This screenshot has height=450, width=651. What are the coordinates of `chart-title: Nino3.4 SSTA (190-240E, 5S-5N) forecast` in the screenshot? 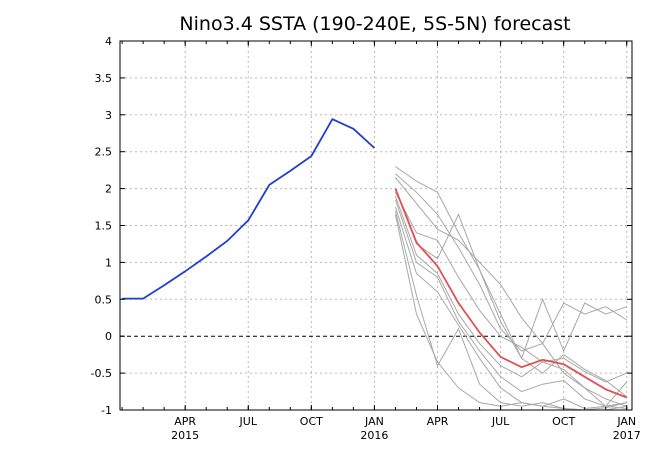 It's located at (374, 24).